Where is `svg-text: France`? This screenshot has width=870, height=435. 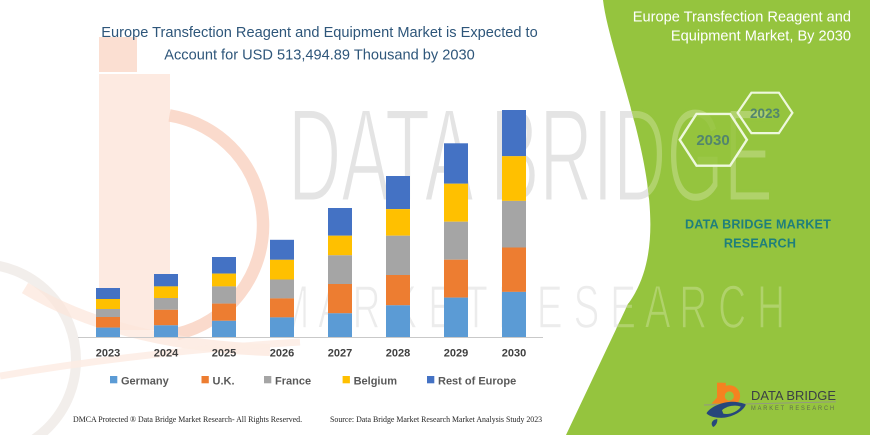
svg-text: France is located at coordinates (293, 382).